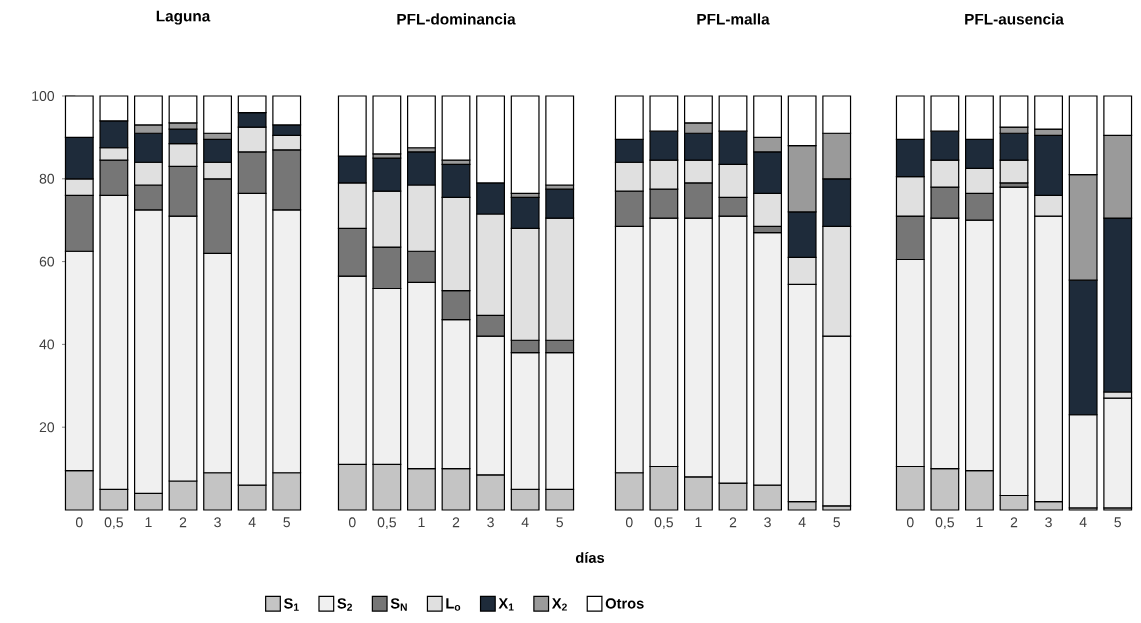 Image resolution: width=1141 pixels, height=623 pixels. I want to click on y-tick-label: 60, so click(47, 261).